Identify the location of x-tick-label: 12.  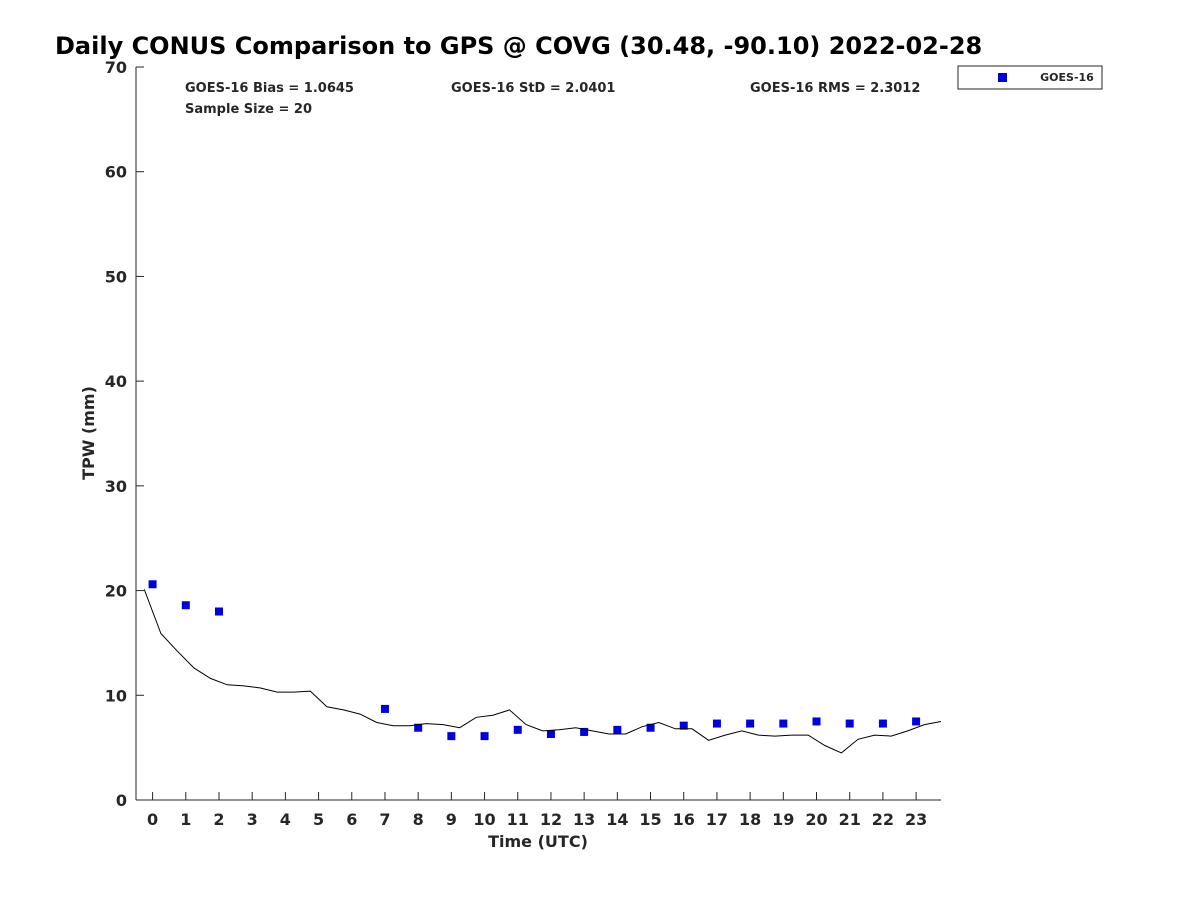
(551, 819).